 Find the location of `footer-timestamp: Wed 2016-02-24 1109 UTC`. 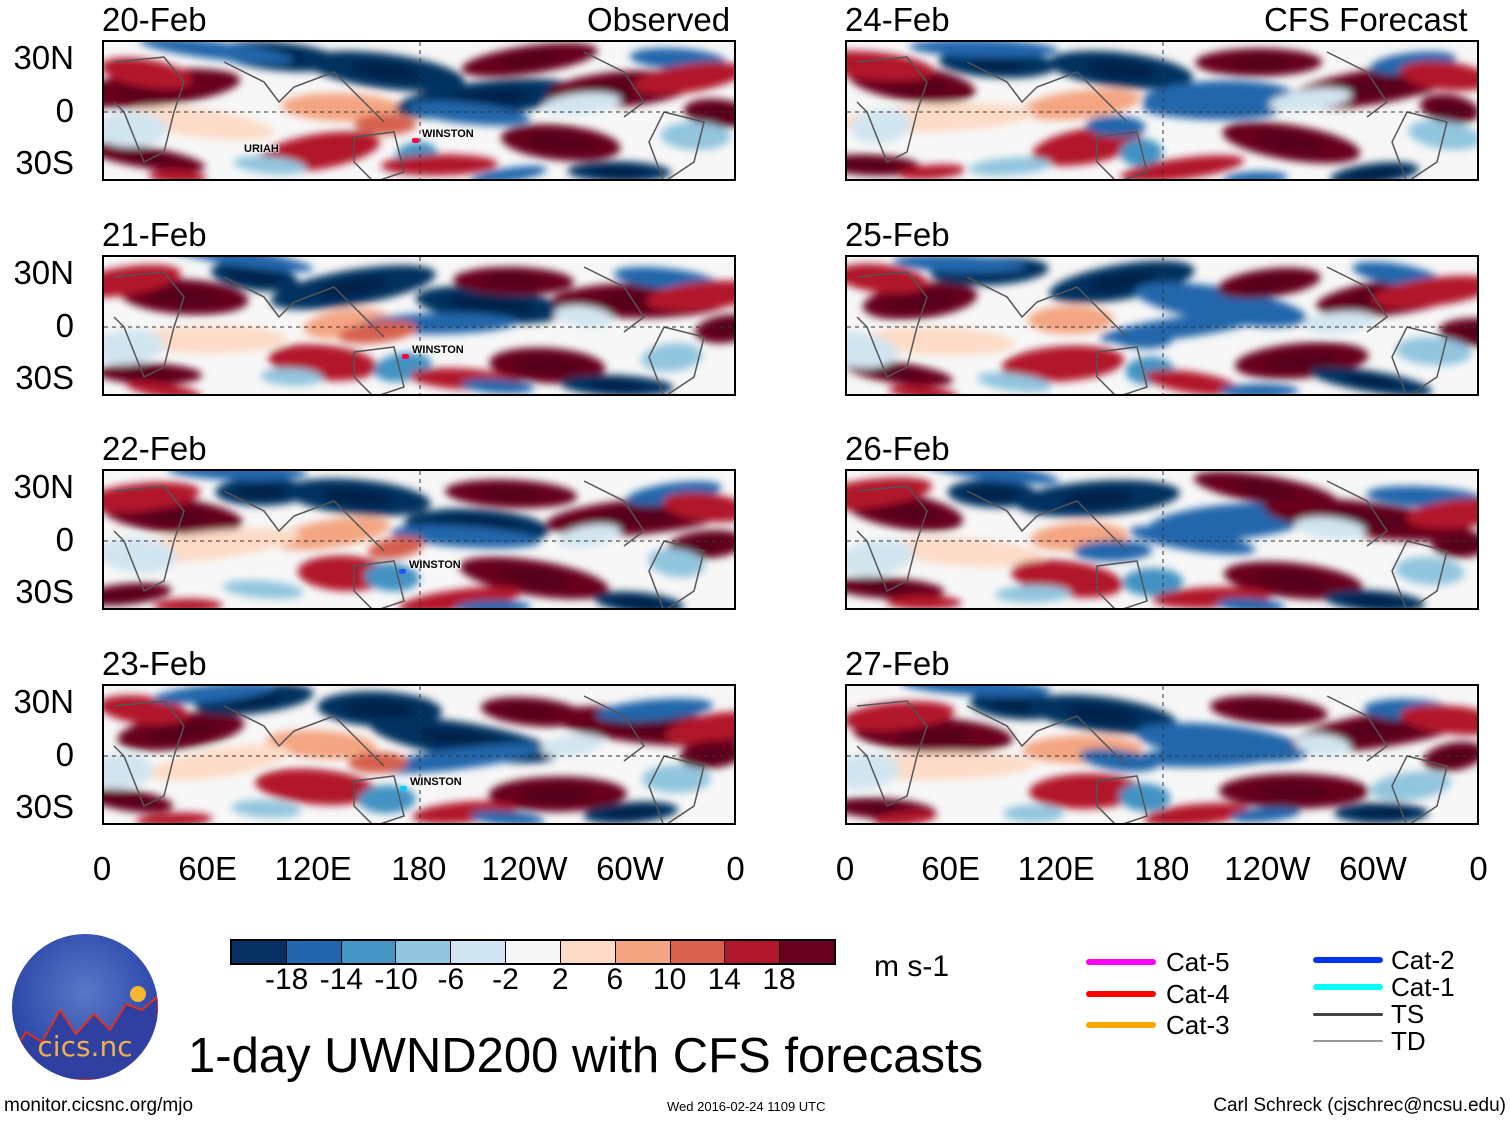

footer-timestamp: Wed 2016-02-24 1109 UTC is located at coordinates (746, 1106).